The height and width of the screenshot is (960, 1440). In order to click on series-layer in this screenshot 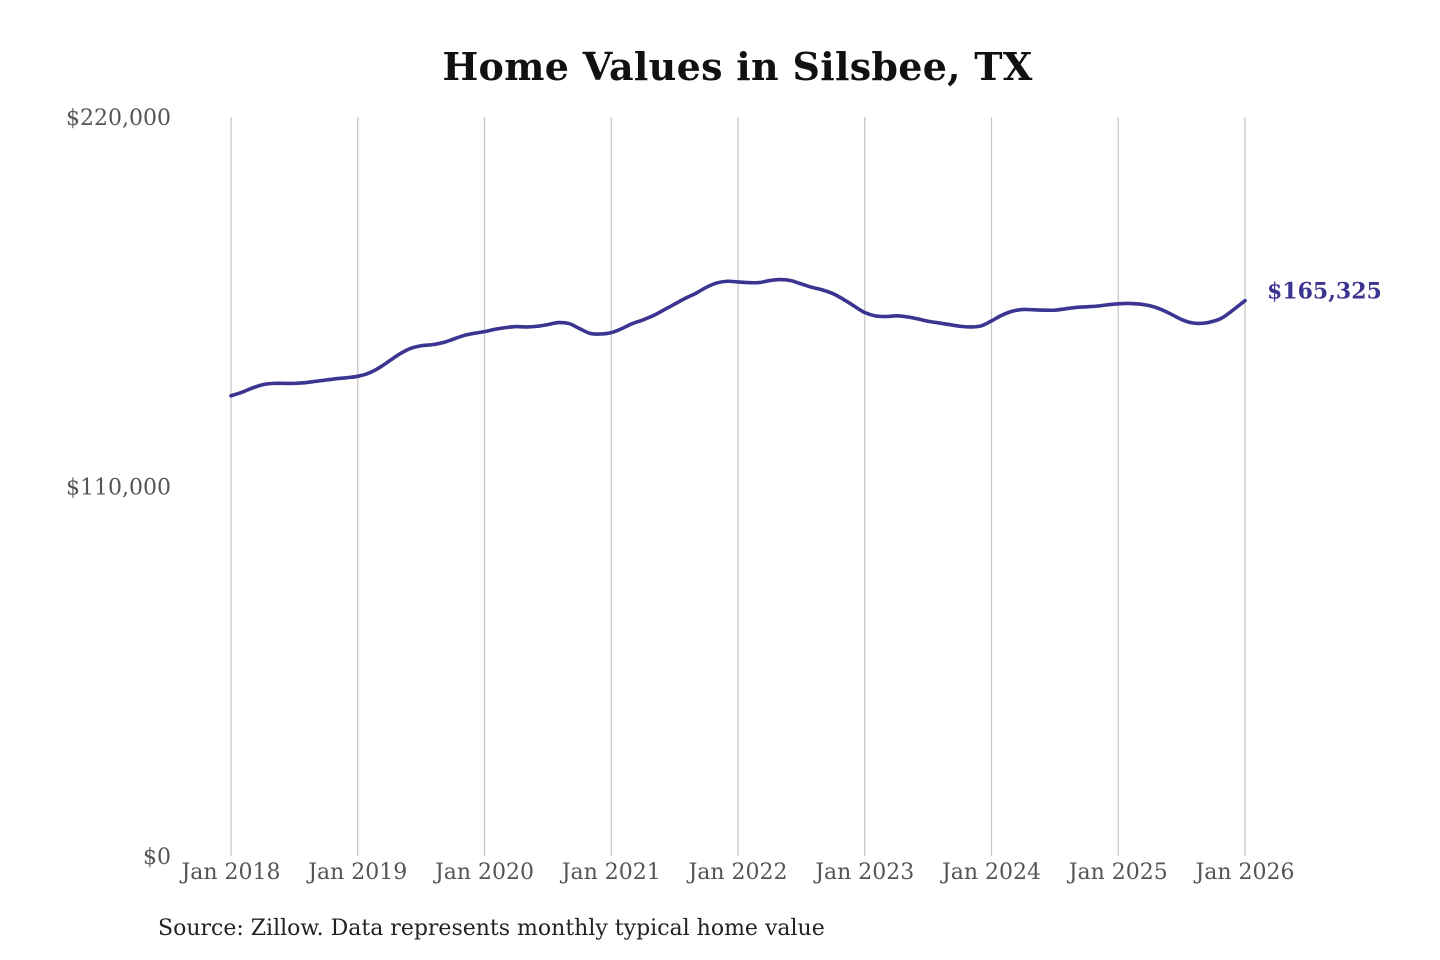, I will do `click(738, 337)`.